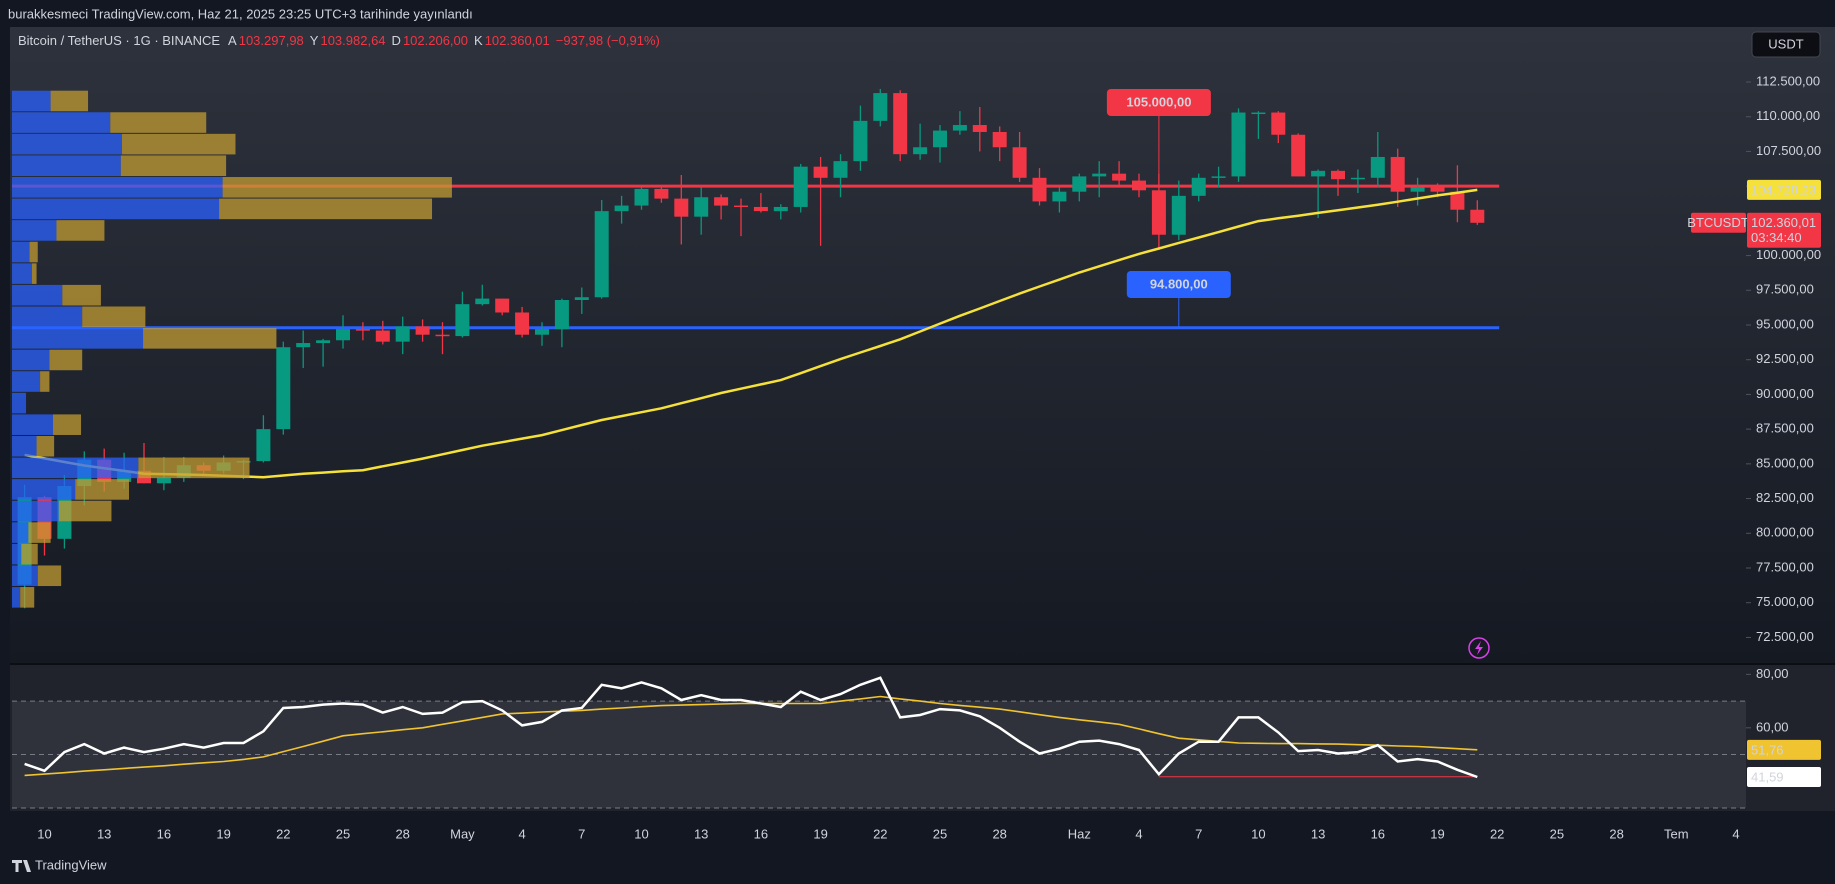  What do you see at coordinates (1318, 833) in the screenshot?
I see `x-tick-label: 13` at bounding box center [1318, 833].